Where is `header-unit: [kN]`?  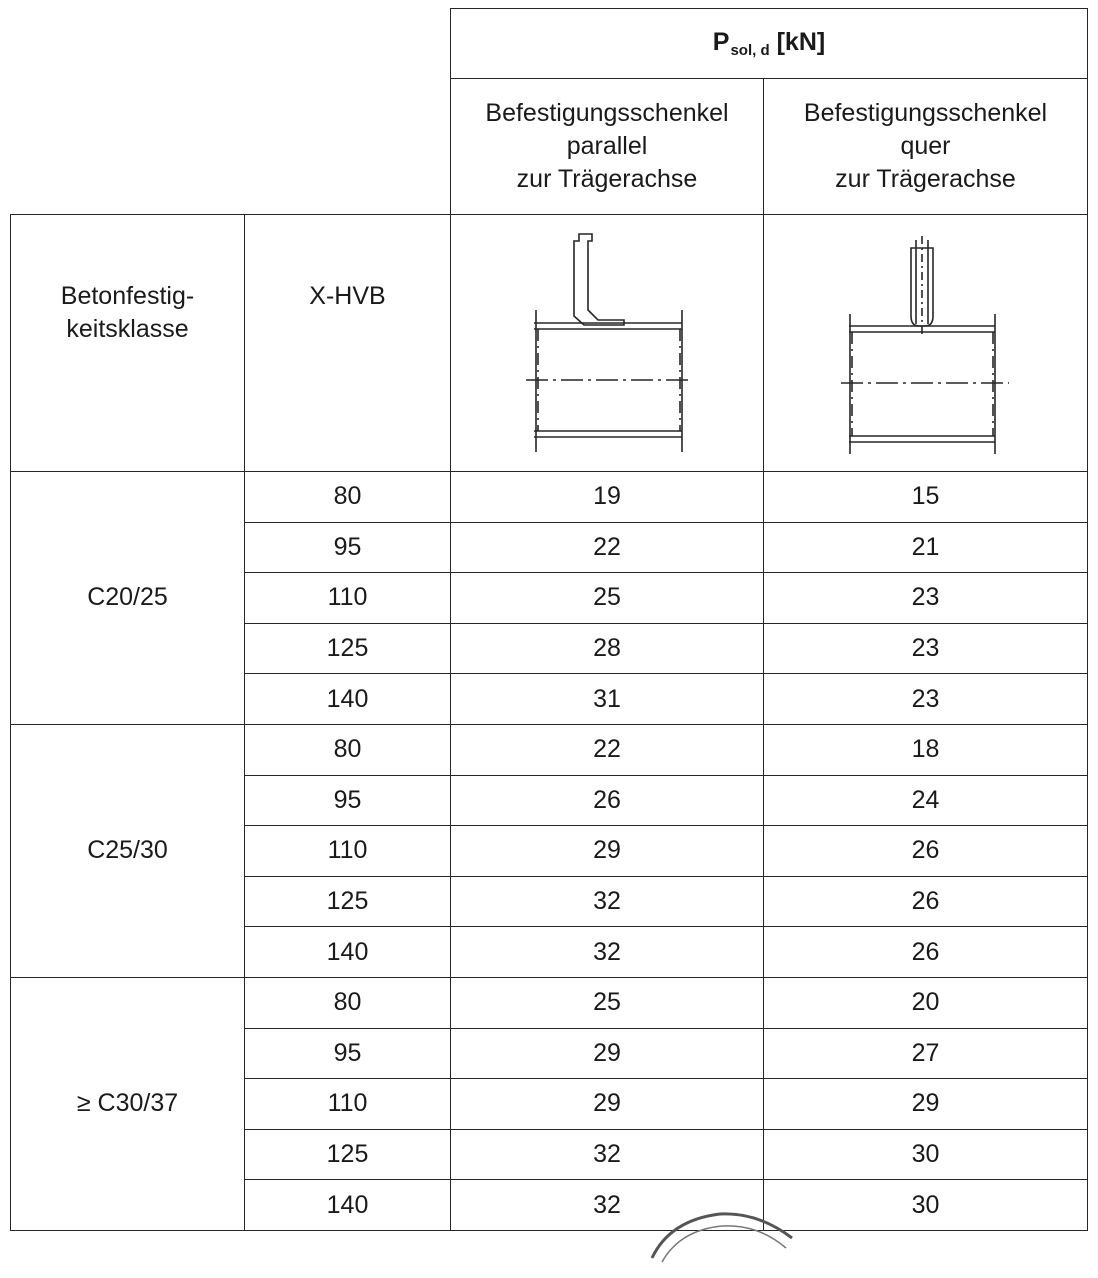
header-unit: [kN] is located at coordinates (801, 42).